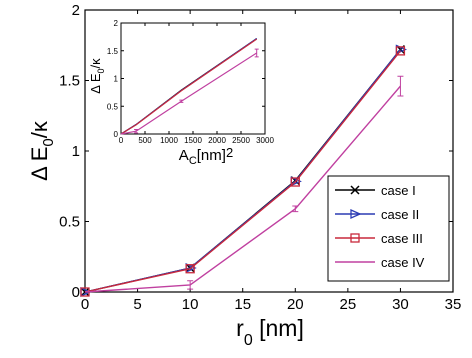  I want to click on main-y-axis-label: Δ E0/κ, so click(42, 150).